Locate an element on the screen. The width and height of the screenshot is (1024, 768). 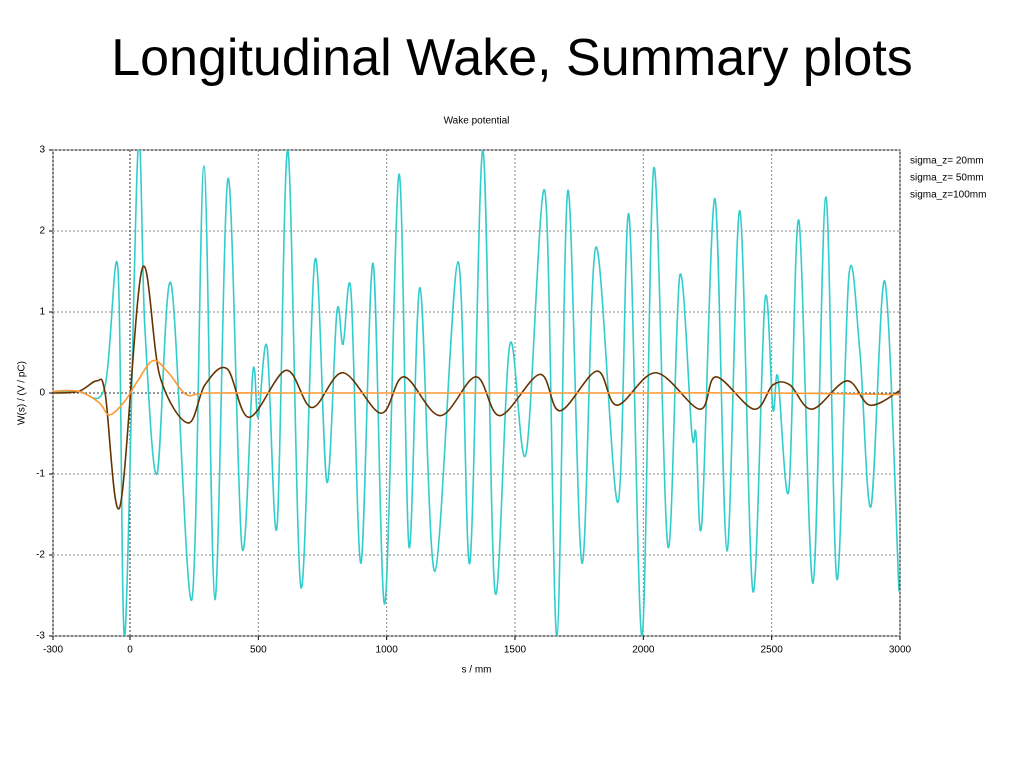
chart-title: Wake potential is located at coordinates (477, 121).